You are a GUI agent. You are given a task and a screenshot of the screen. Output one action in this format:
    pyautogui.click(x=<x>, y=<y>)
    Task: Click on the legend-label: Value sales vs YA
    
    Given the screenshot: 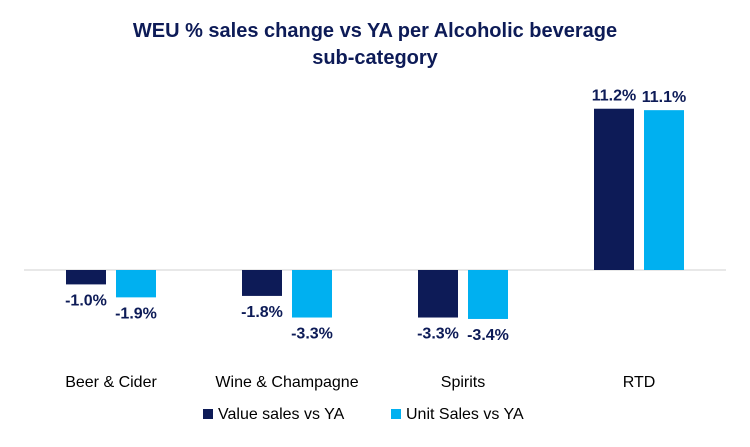 What is the action you would take?
    pyautogui.click(x=281, y=414)
    